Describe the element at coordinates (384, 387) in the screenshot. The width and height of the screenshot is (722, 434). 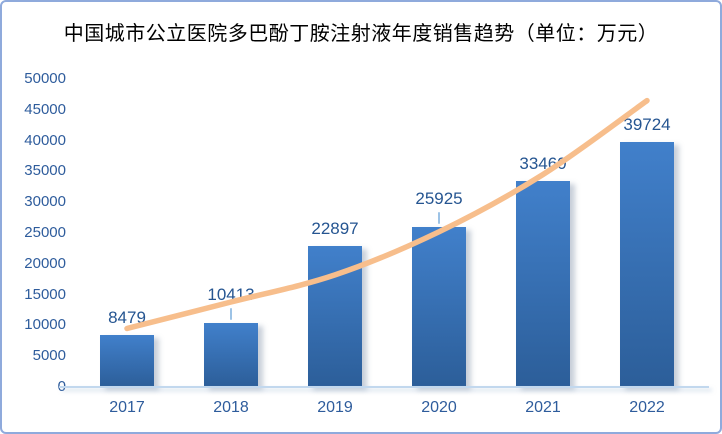
I see `x-axis-line` at that location.